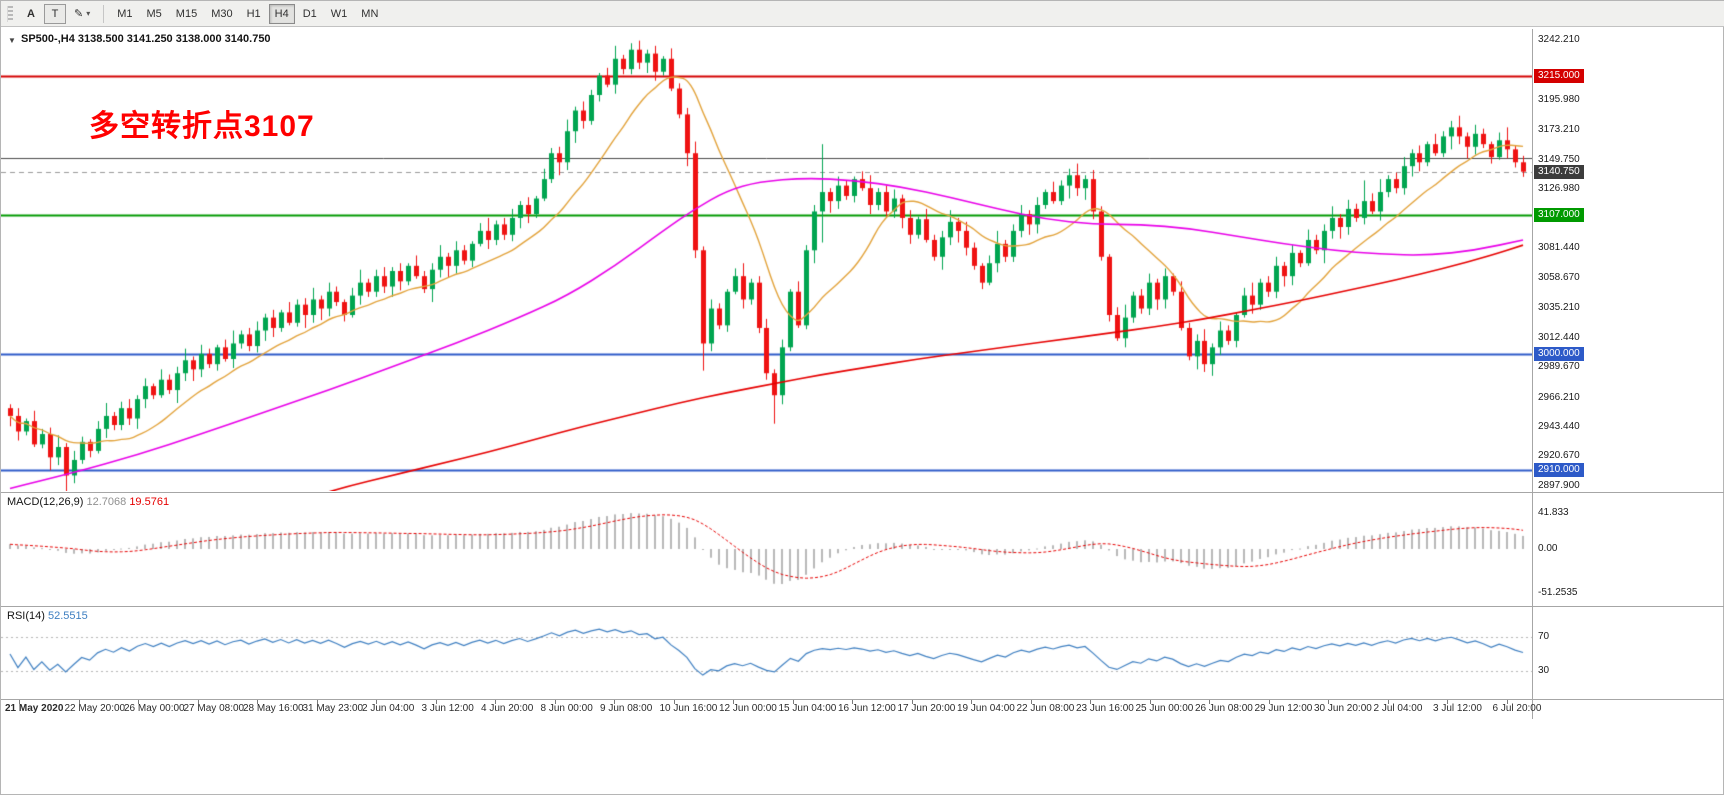 The height and width of the screenshot is (795, 1724). I want to click on time-axis-label: 22 Jun 08:00, so click(1045, 708).